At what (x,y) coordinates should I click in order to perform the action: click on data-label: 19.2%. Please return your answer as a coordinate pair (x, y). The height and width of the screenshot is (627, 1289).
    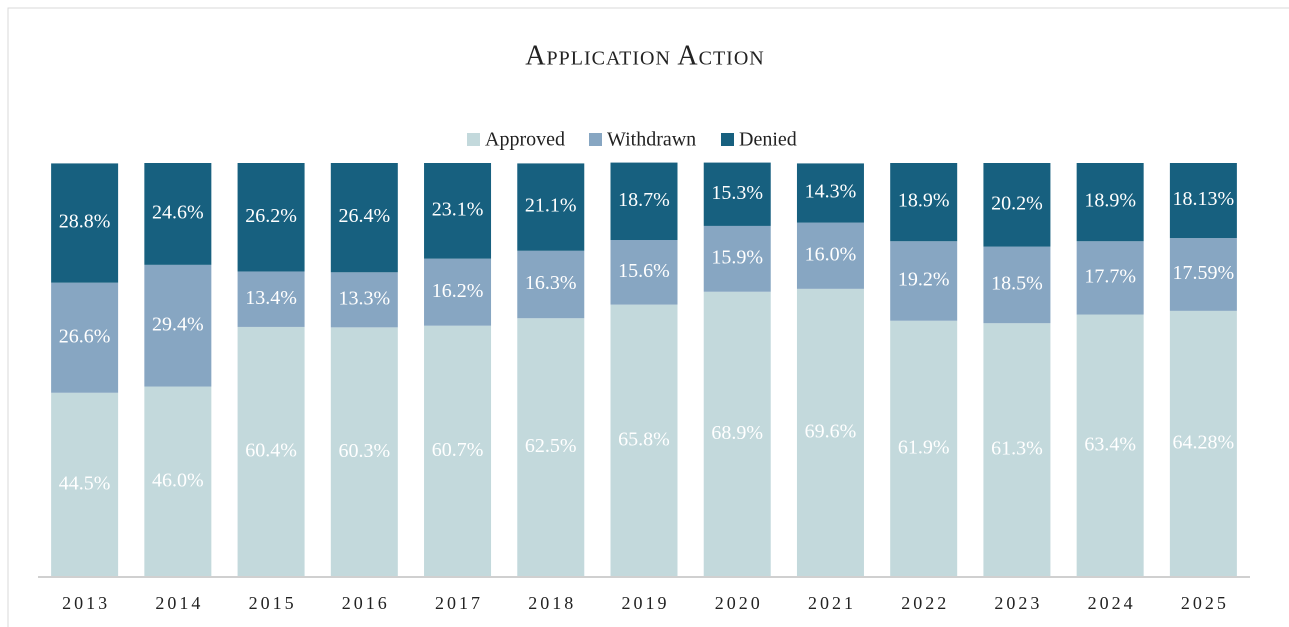
    Looking at the image, I should click on (924, 280).